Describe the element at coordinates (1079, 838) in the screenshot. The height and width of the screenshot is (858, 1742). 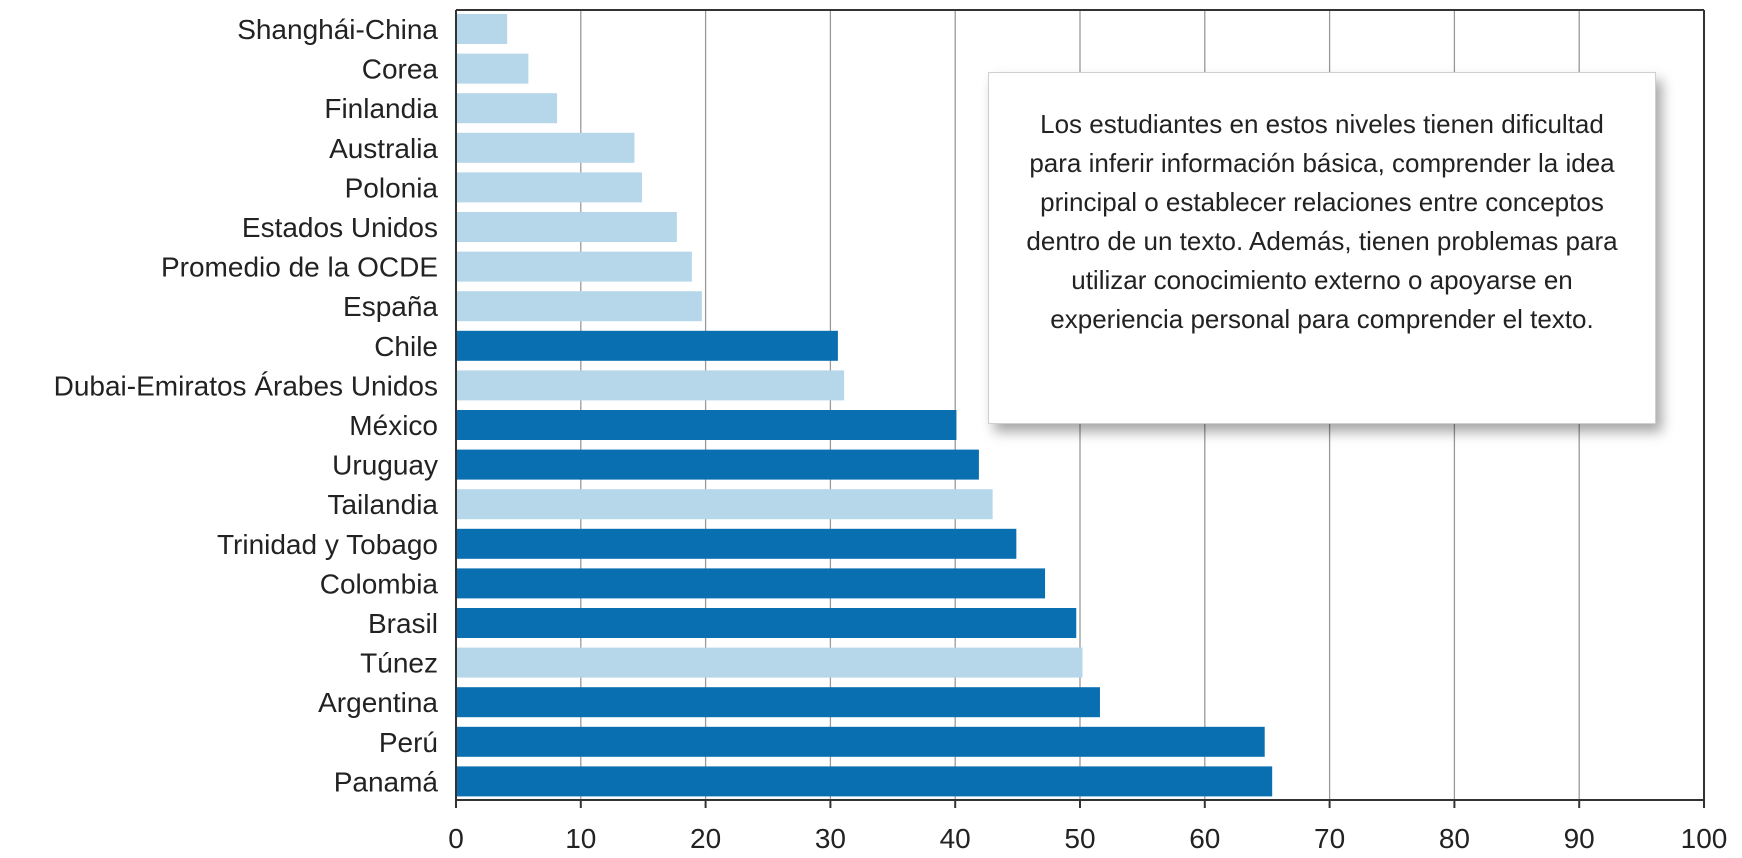
I see `x-tick-label: 50` at that location.